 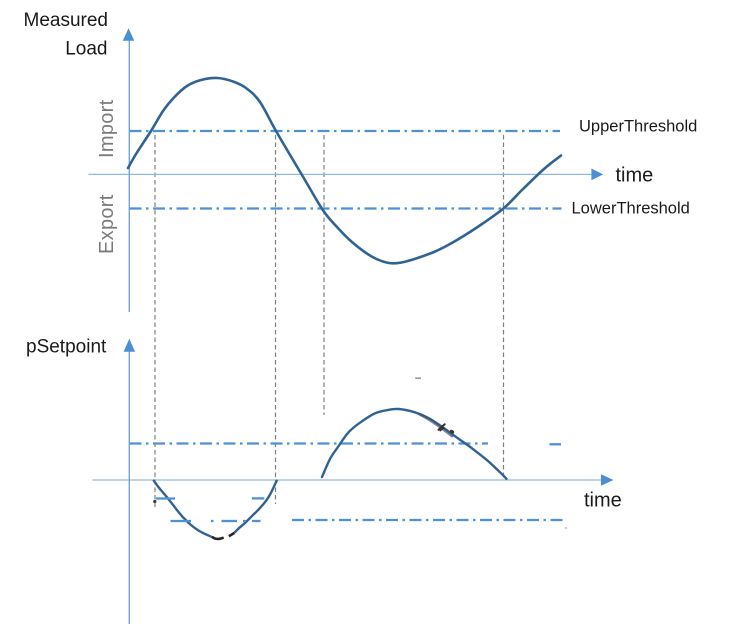 What do you see at coordinates (638, 127) in the screenshot?
I see `svg-text: UpperThreshold` at bounding box center [638, 127].